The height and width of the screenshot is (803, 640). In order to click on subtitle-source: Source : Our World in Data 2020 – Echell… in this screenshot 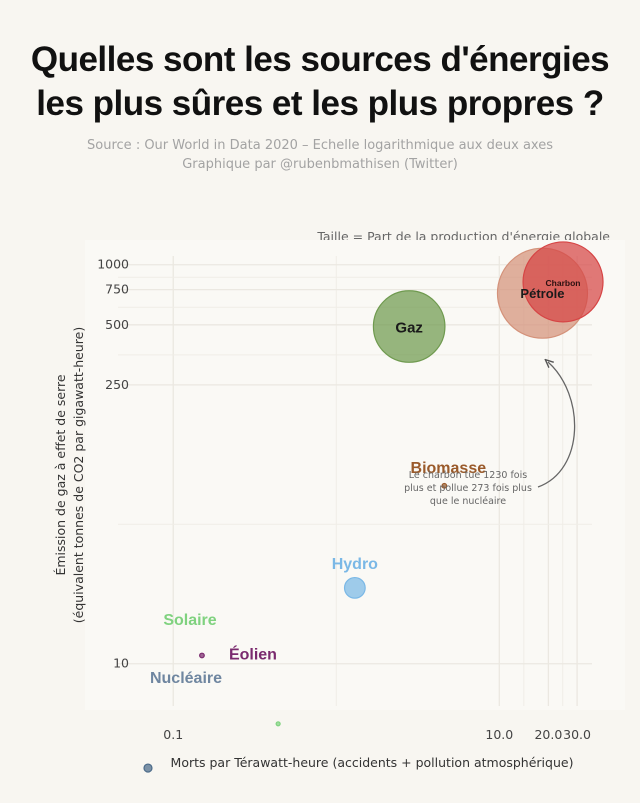, I will do `click(320, 145)`.